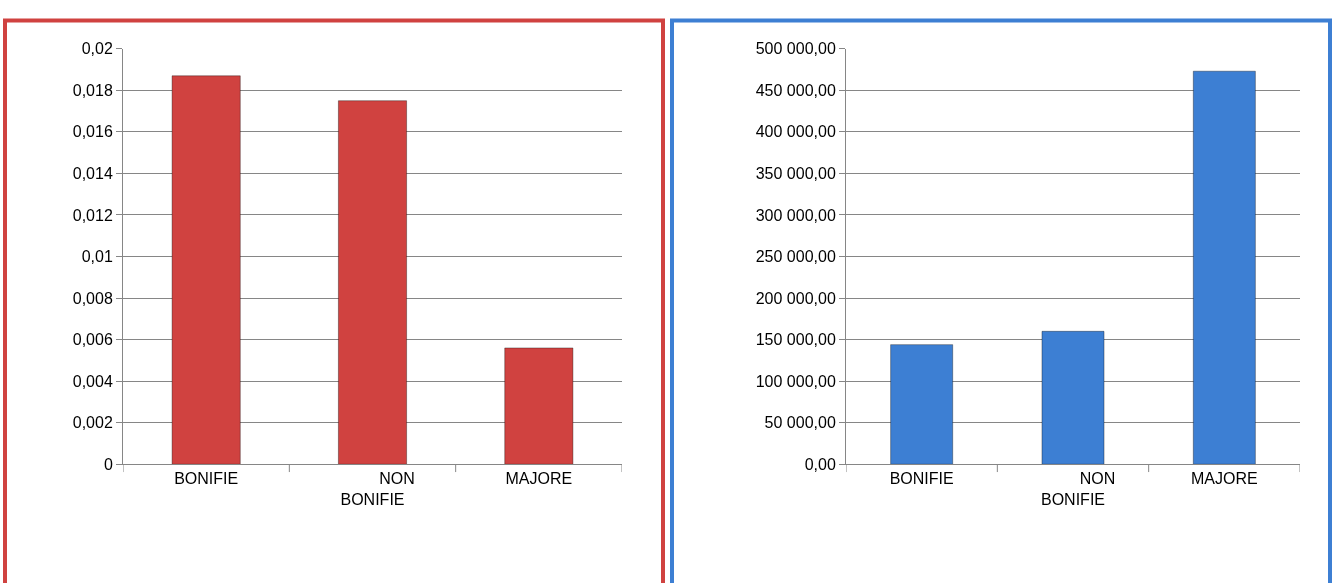 Image resolution: width=1334 pixels, height=583 pixels. I want to click on y-tick-label: 0,004, so click(92, 381).